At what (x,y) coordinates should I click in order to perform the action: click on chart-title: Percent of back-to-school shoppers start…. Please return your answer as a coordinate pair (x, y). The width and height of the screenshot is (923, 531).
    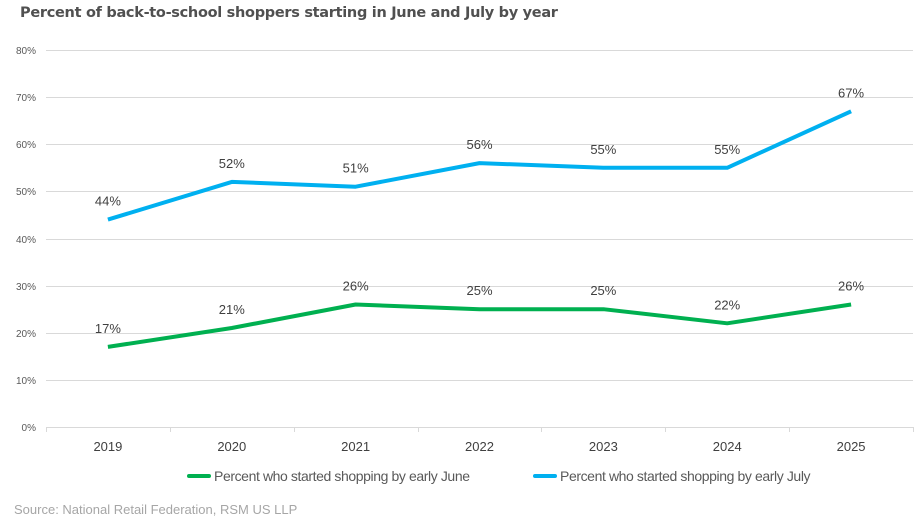
    Looking at the image, I should click on (289, 13).